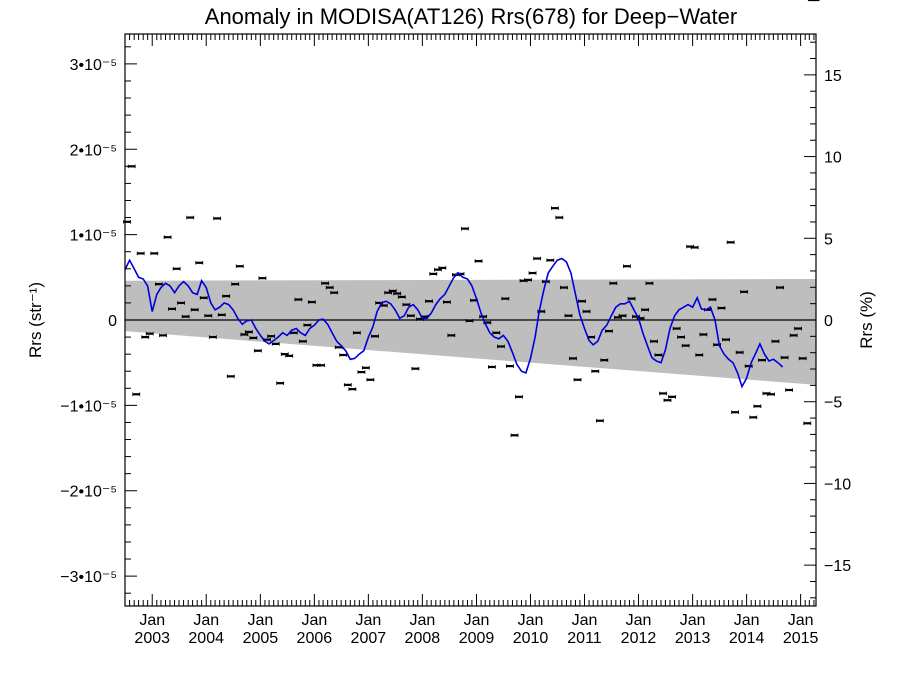 The height and width of the screenshot is (675, 900). Describe the element at coordinates (584, 638) in the screenshot. I see `x-tick-year-label: 2011` at that location.